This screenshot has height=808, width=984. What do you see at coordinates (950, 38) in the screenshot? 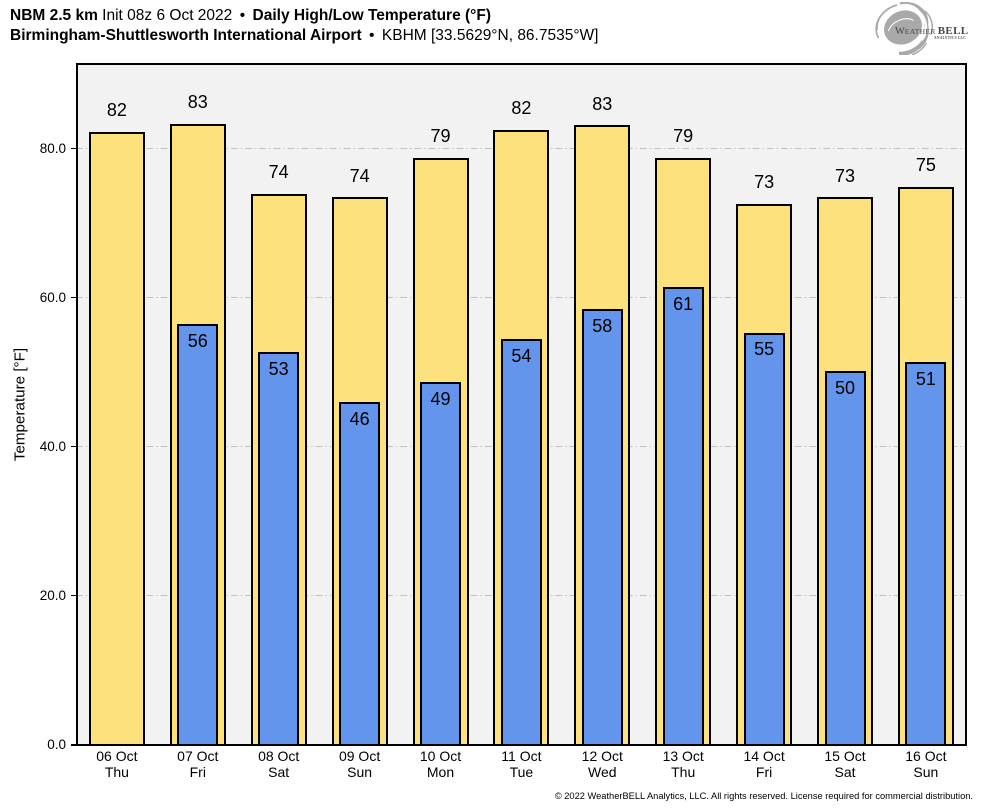
I see `svg-text: ANALYTICS LLC` at bounding box center [950, 38].